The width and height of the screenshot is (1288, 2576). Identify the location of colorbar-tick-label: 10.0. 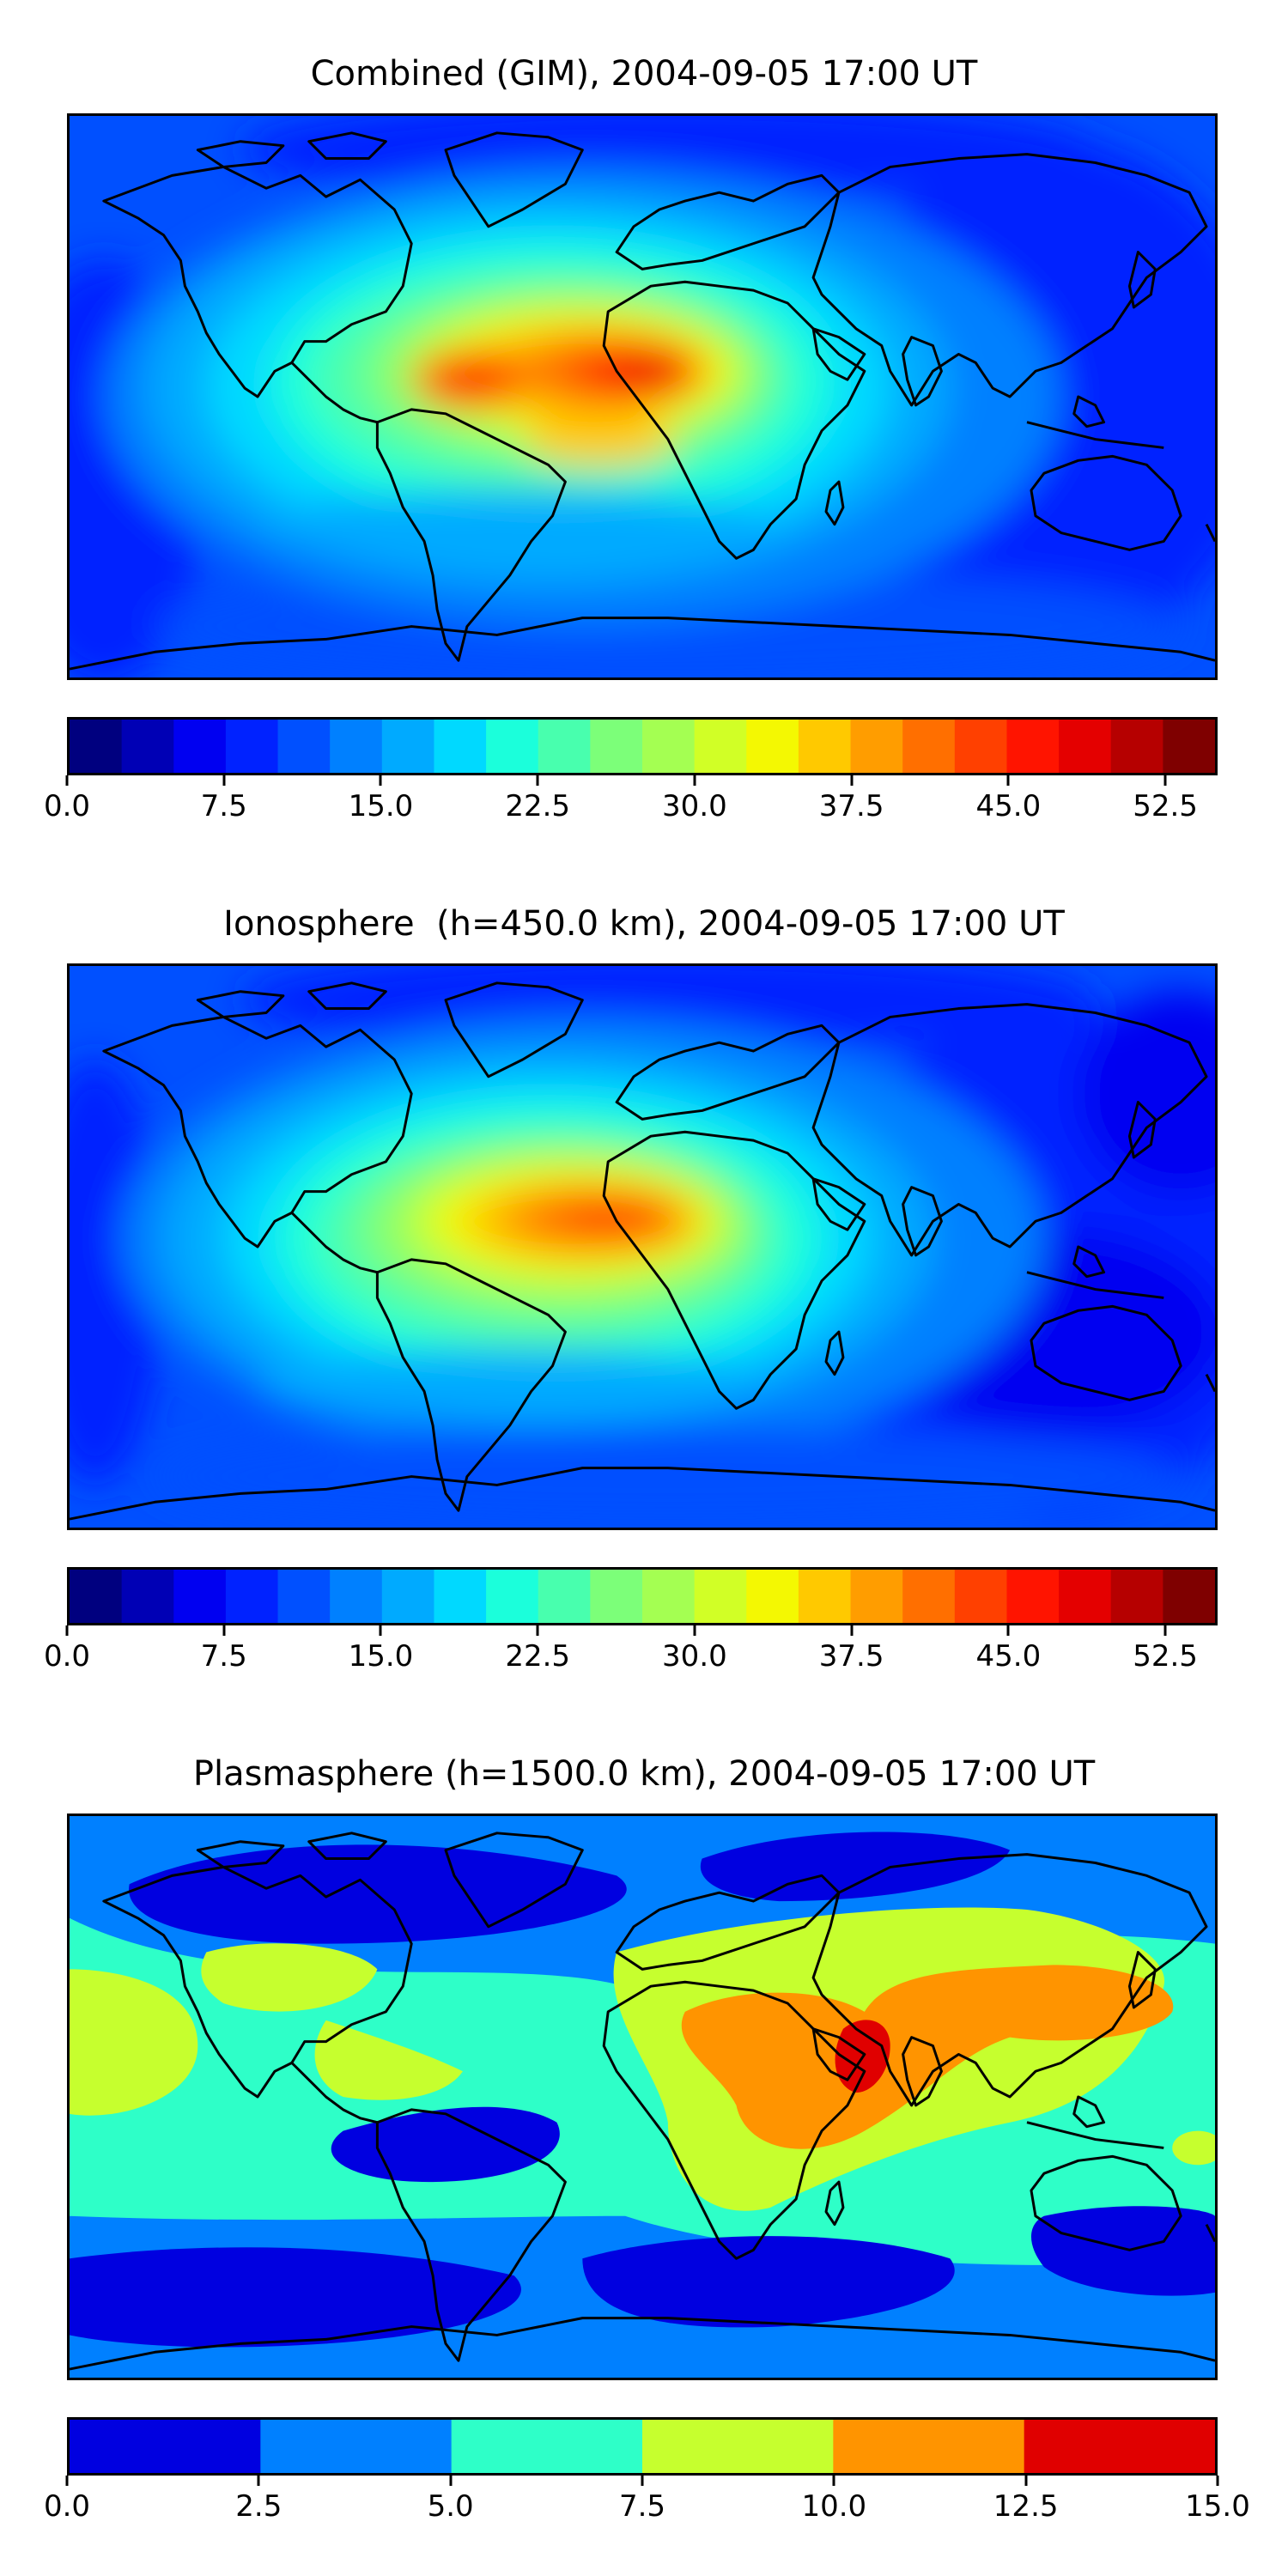
(834, 2507).